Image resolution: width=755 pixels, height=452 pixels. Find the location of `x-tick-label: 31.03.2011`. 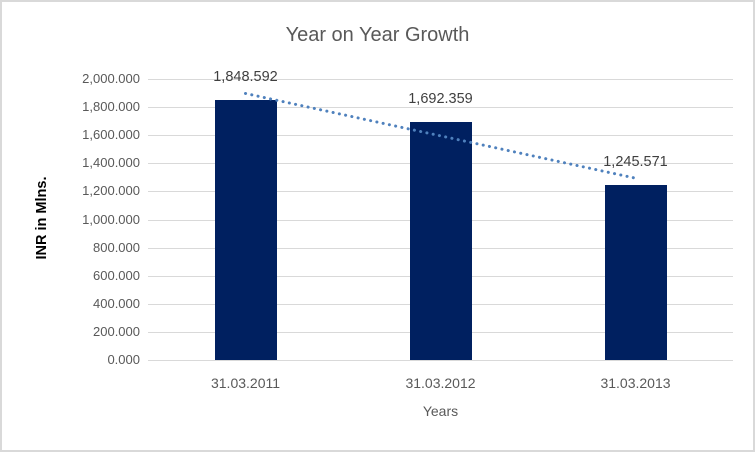

x-tick-label: 31.03.2011 is located at coordinates (245, 383).